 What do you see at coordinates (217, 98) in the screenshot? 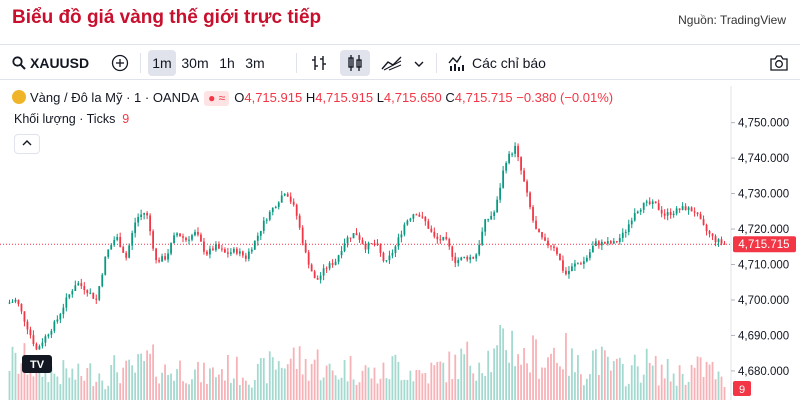
I see `market-status-badge: ● ≈` at bounding box center [217, 98].